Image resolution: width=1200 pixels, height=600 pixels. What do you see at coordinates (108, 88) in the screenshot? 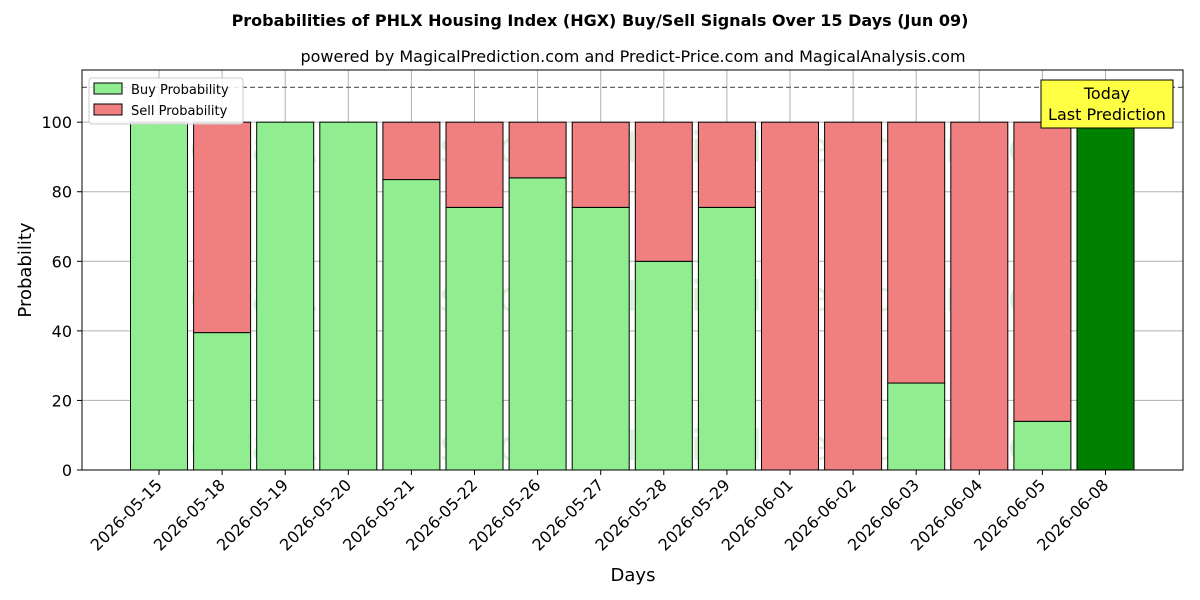
I see `legend-swatch-buy` at bounding box center [108, 88].